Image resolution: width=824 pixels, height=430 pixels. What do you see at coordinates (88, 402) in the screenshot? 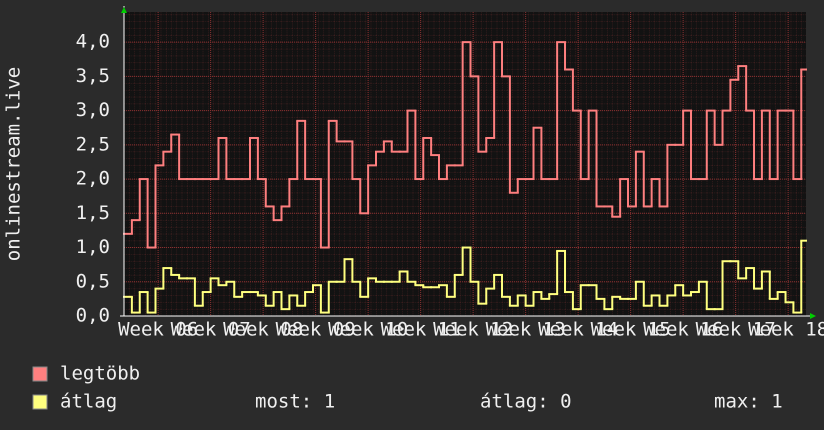
I see `legend-label: átlag` at bounding box center [88, 402].